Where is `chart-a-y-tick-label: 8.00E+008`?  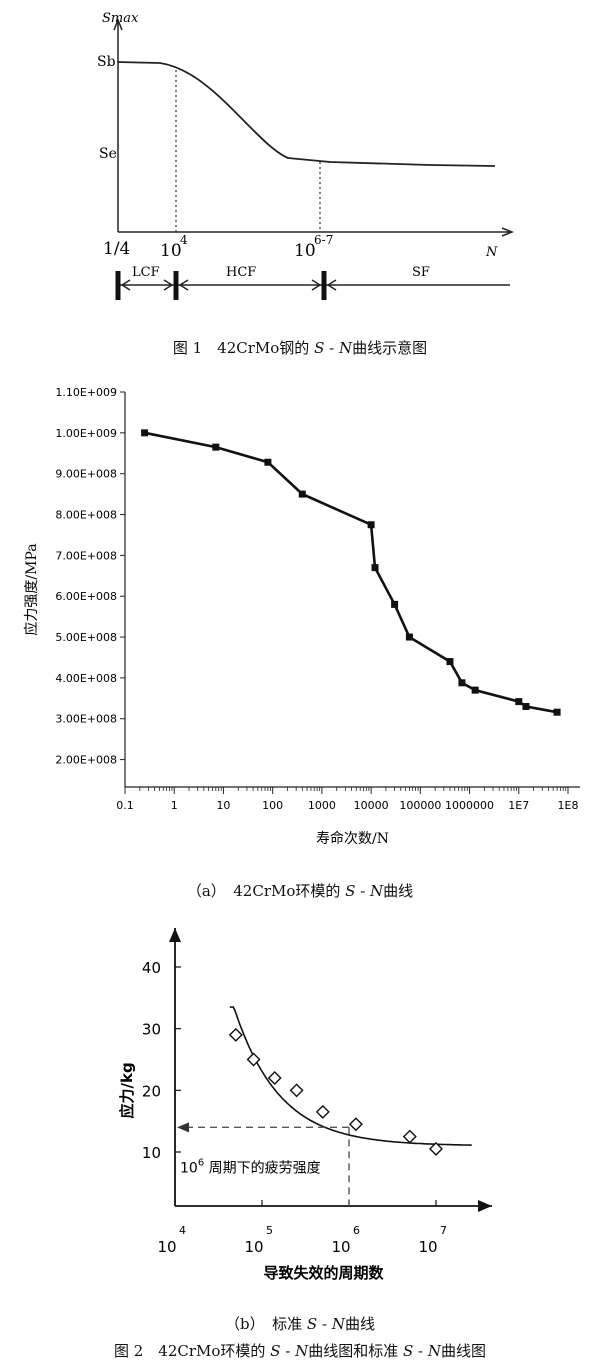
chart-a-y-tick-label: 8.00E+008 is located at coordinates (86, 515).